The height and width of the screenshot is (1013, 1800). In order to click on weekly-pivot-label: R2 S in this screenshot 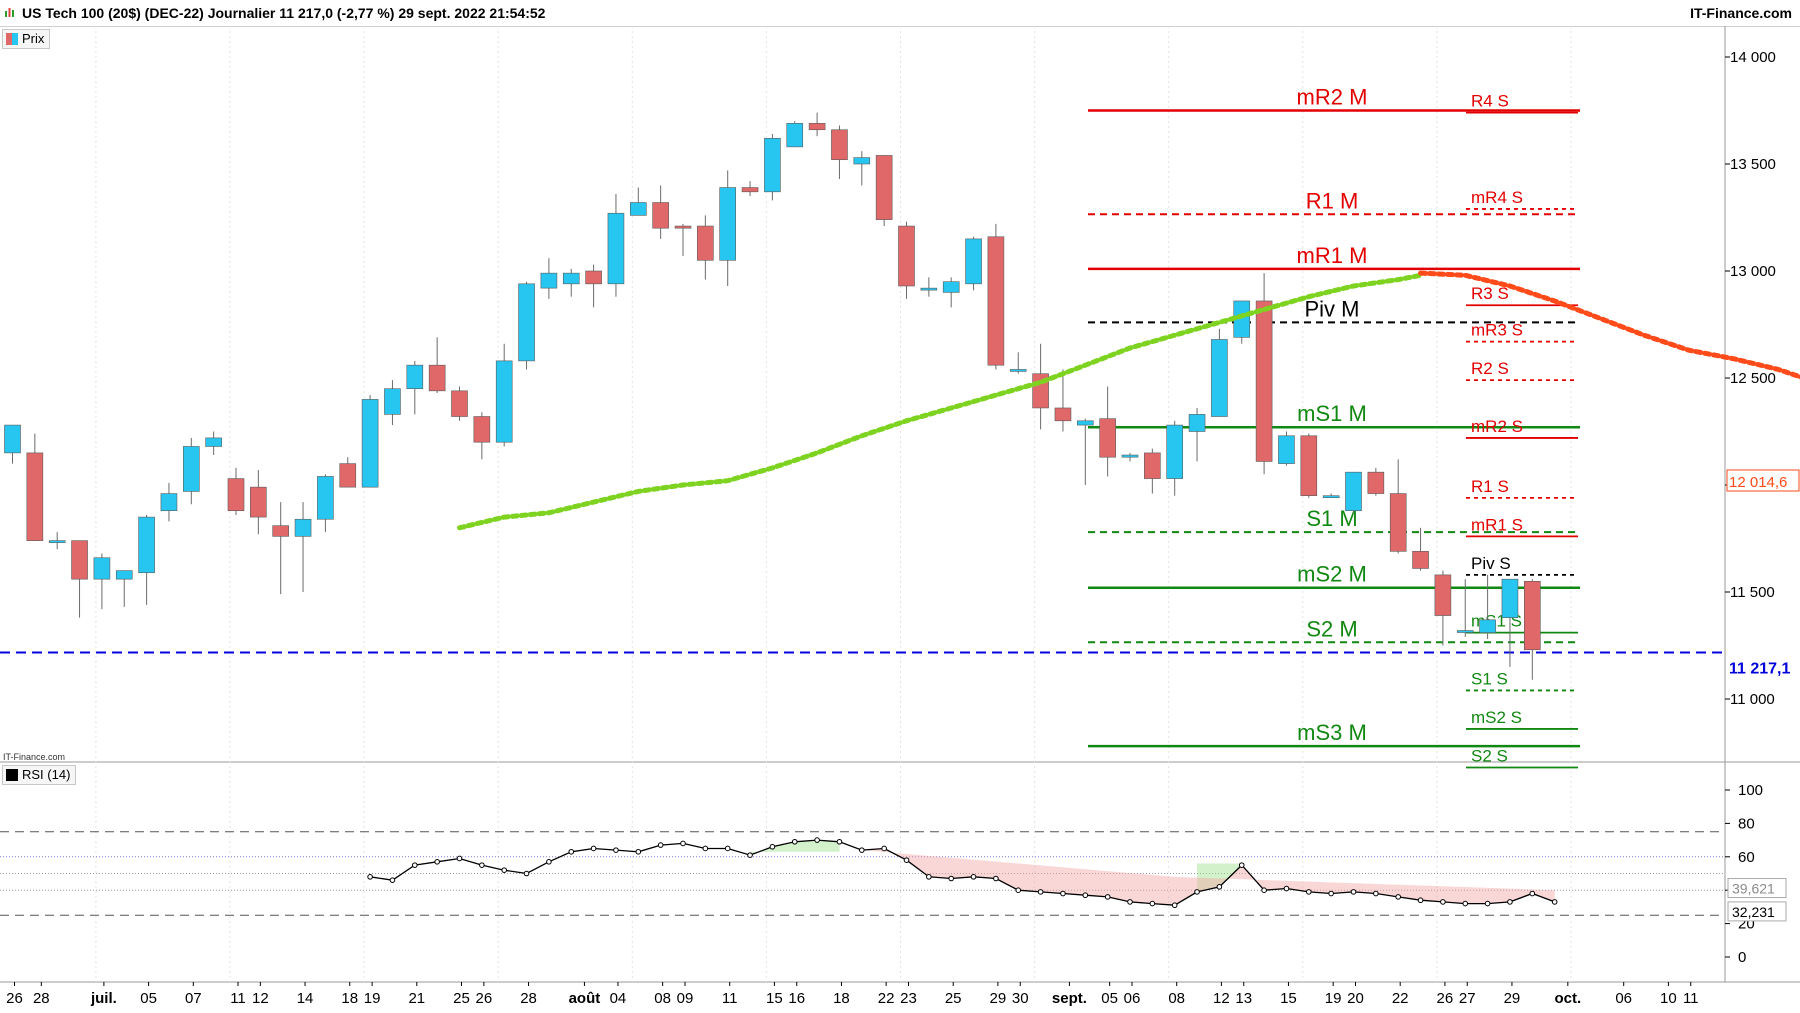, I will do `click(1490, 368)`.